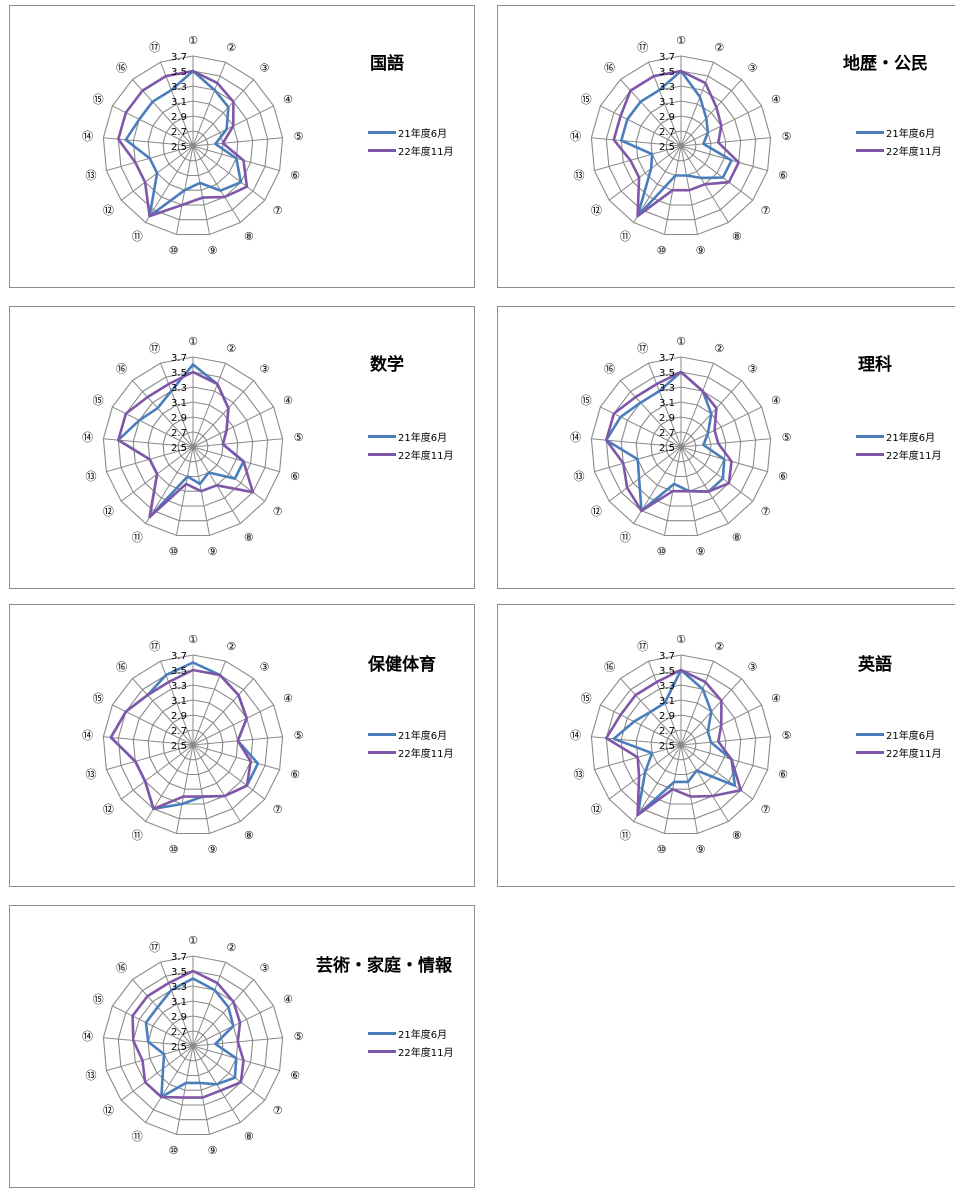  What do you see at coordinates (91, 774) in the screenshot?
I see `category-label: ⑬` at bounding box center [91, 774].